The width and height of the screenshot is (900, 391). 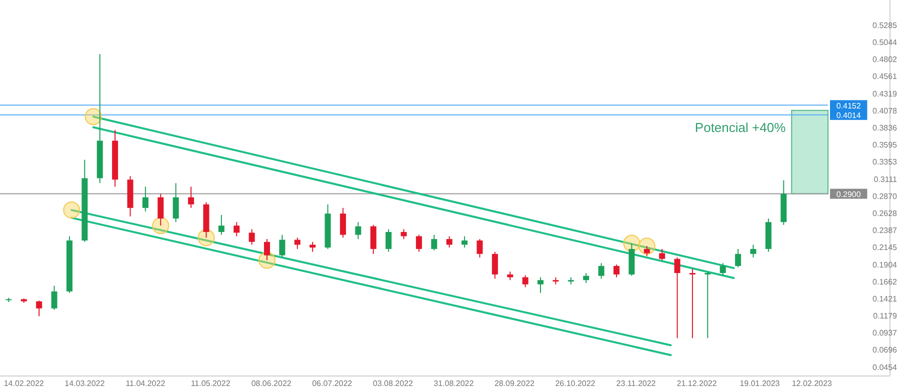 What do you see at coordinates (885, 265) in the screenshot?
I see `y-tick-label: 0.1904` at bounding box center [885, 265].